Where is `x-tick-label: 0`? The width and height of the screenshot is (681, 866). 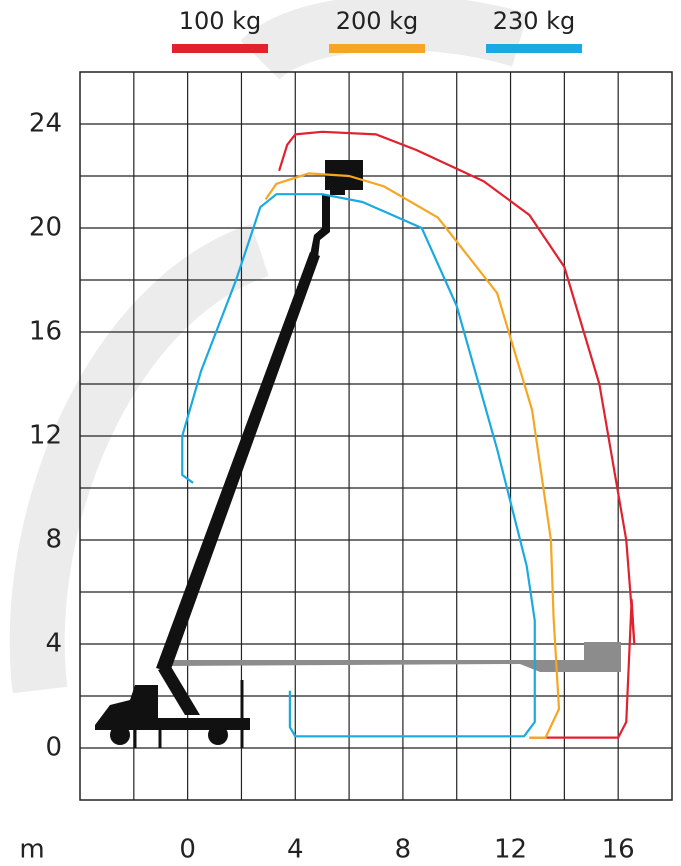 x-tick-label: 0 is located at coordinates (187, 850).